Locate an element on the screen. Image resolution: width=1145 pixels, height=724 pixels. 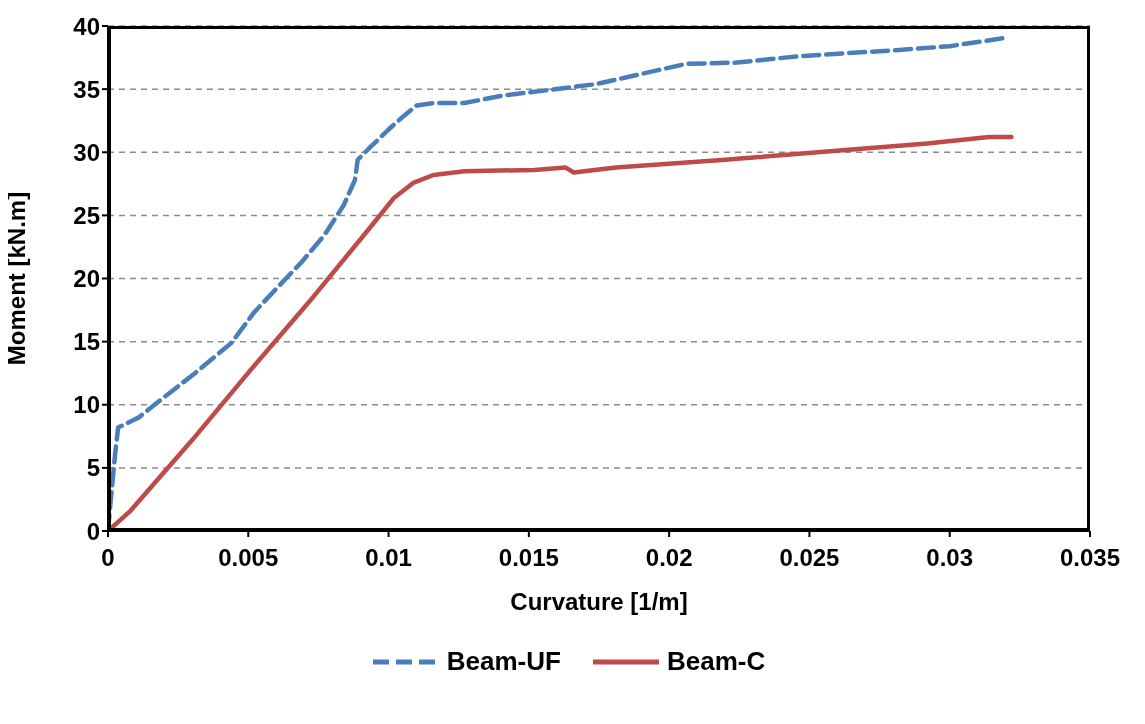
x-axis-title: Curvature [1/m] is located at coordinates (599, 602).